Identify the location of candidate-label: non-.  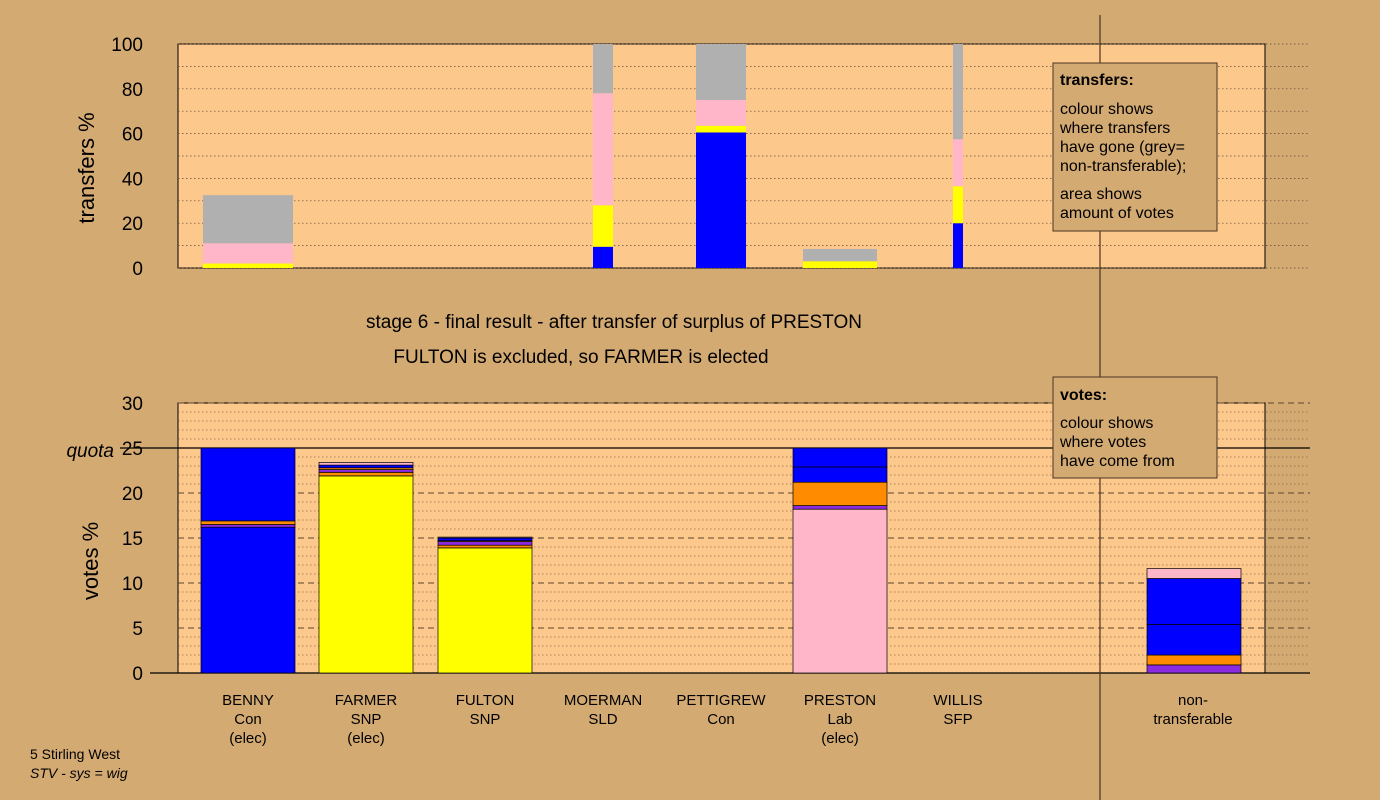
(1193, 700).